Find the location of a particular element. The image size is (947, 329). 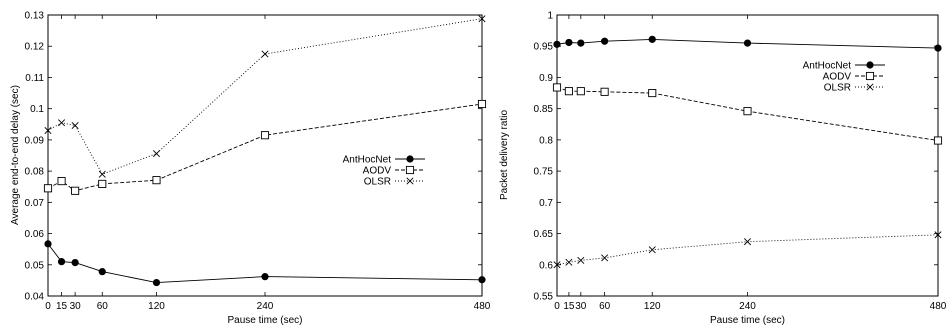

y-tick-label: 0.55 is located at coordinates (544, 297).